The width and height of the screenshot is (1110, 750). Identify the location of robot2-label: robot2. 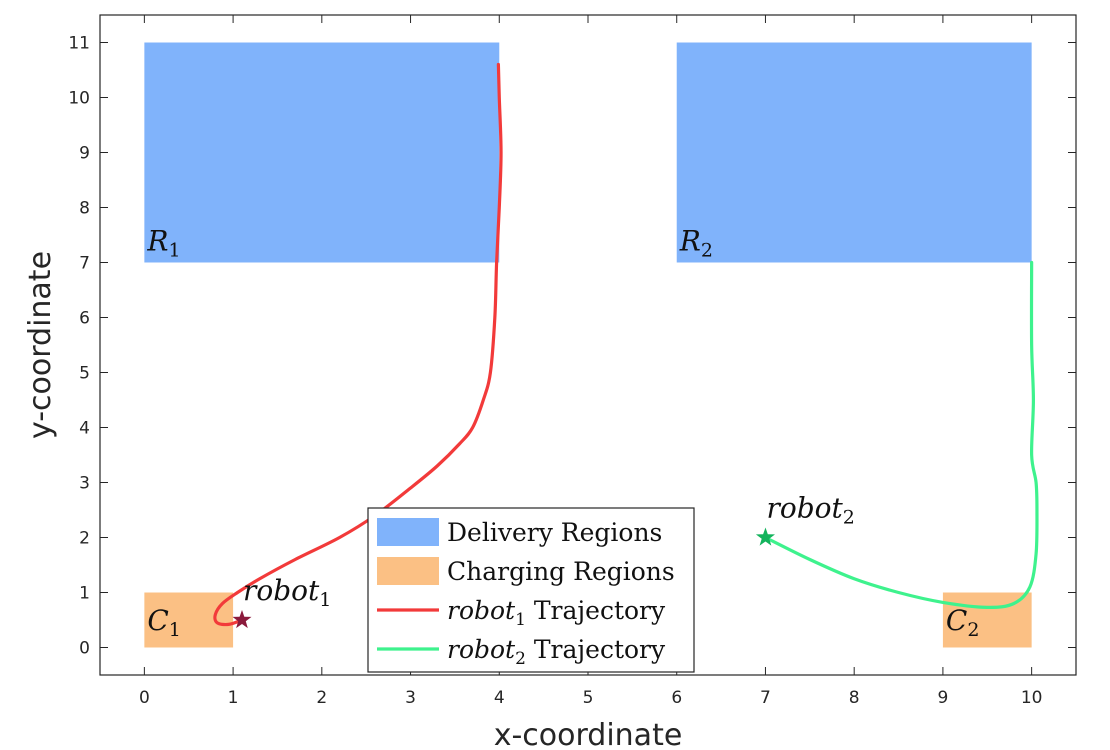
(810, 510).